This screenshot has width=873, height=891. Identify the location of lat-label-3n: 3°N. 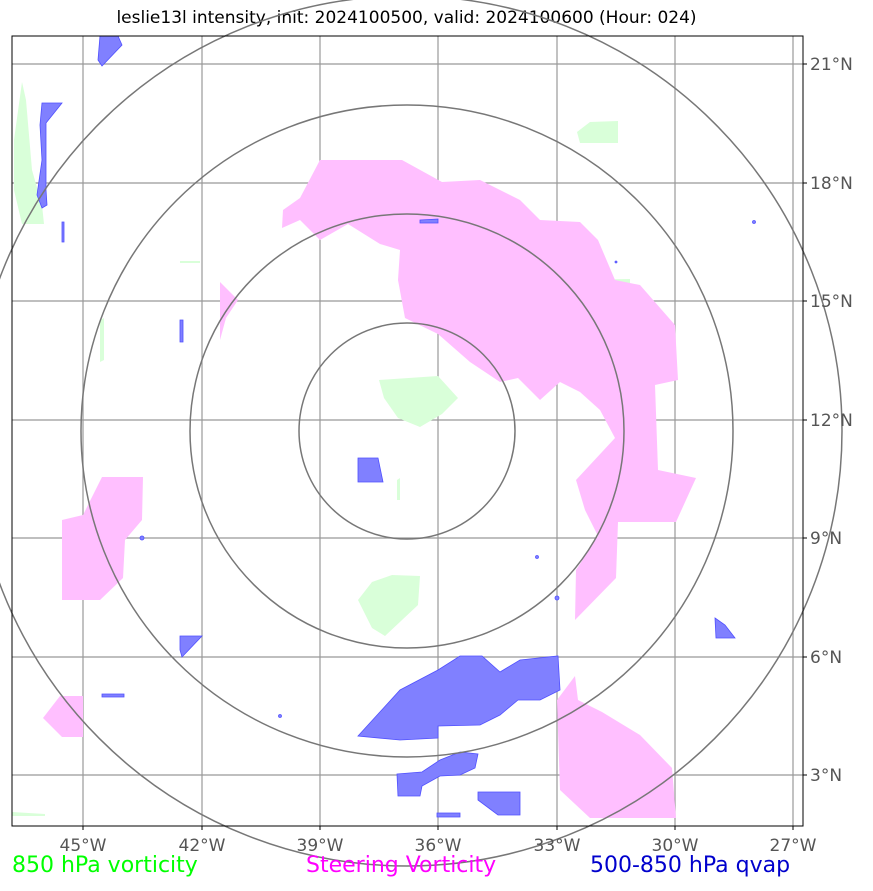
(826, 776).